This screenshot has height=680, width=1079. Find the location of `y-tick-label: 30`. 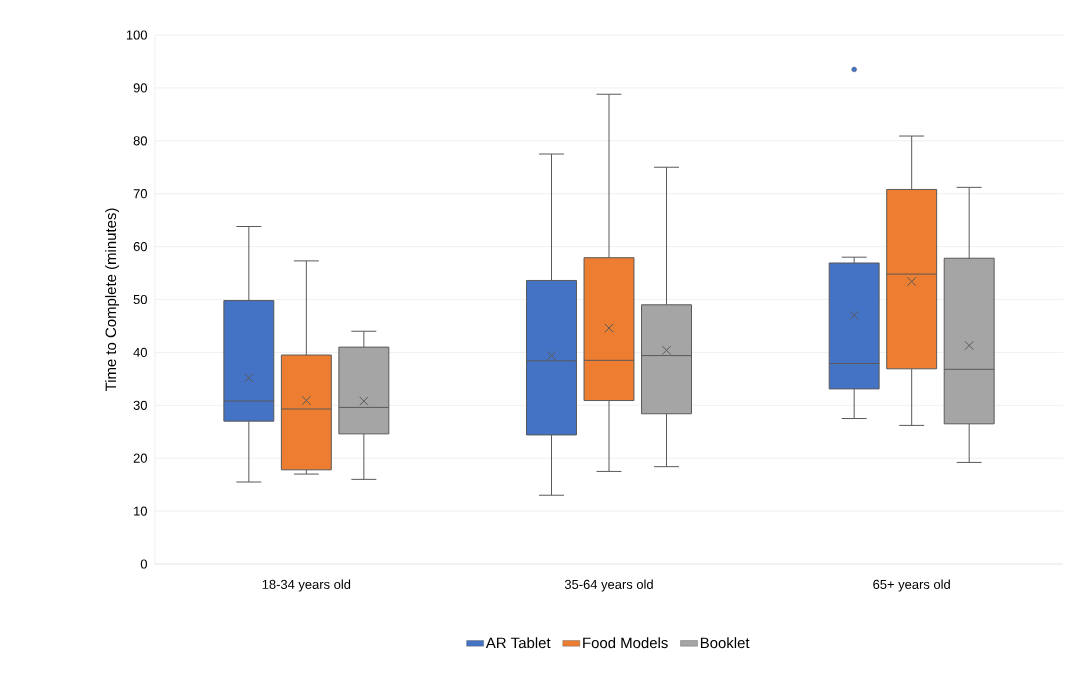

y-tick-label: 30 is located at coordinates (140, 405).